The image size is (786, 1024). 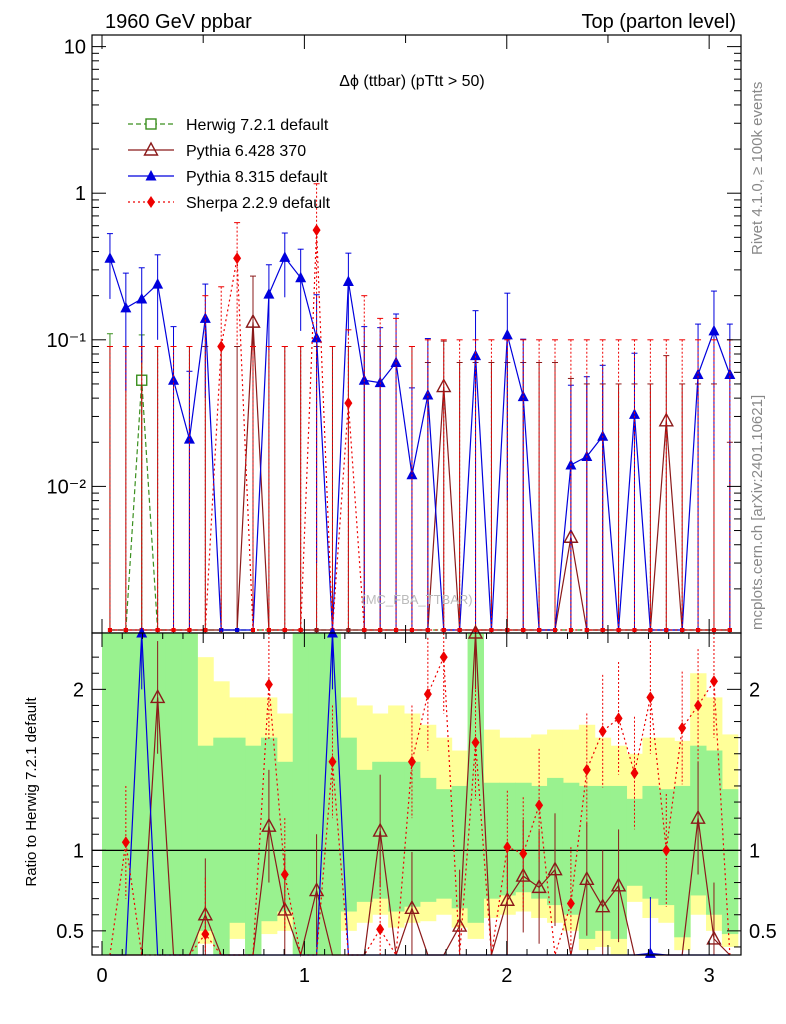 What do you see at coordinates (411, 81) in the screenshot?
I see `main-title: Δϕ (ttbar) (pTtt > 50)` at bounding box center [411, 81].